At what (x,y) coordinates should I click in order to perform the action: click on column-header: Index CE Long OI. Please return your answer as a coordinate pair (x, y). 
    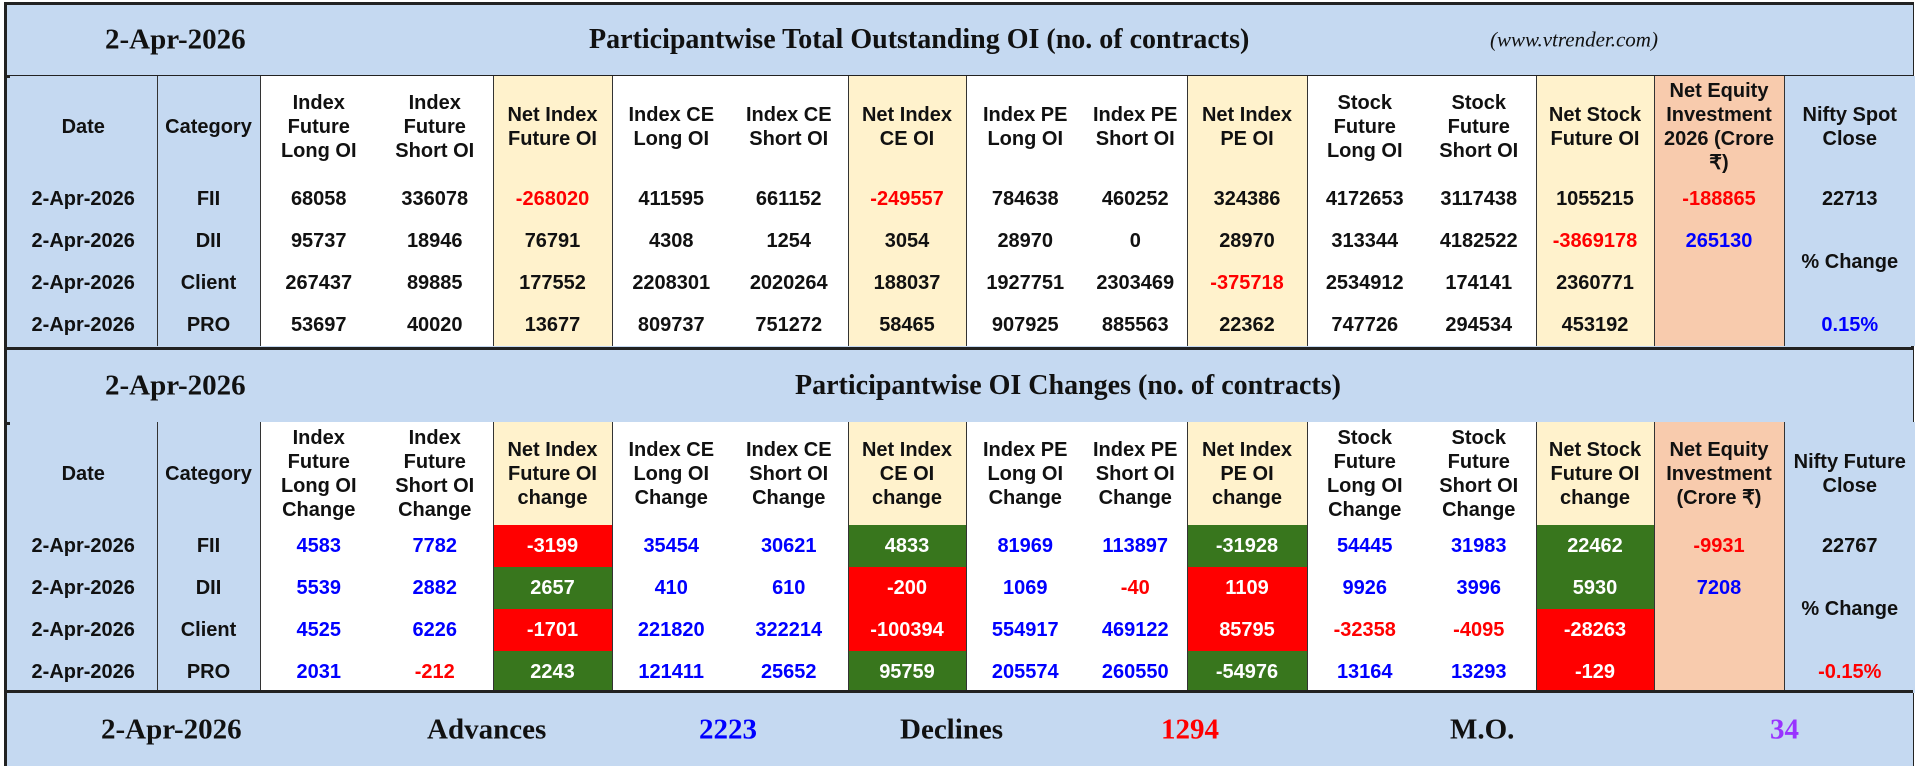
    Looking at the image, I should click on (670, 127).